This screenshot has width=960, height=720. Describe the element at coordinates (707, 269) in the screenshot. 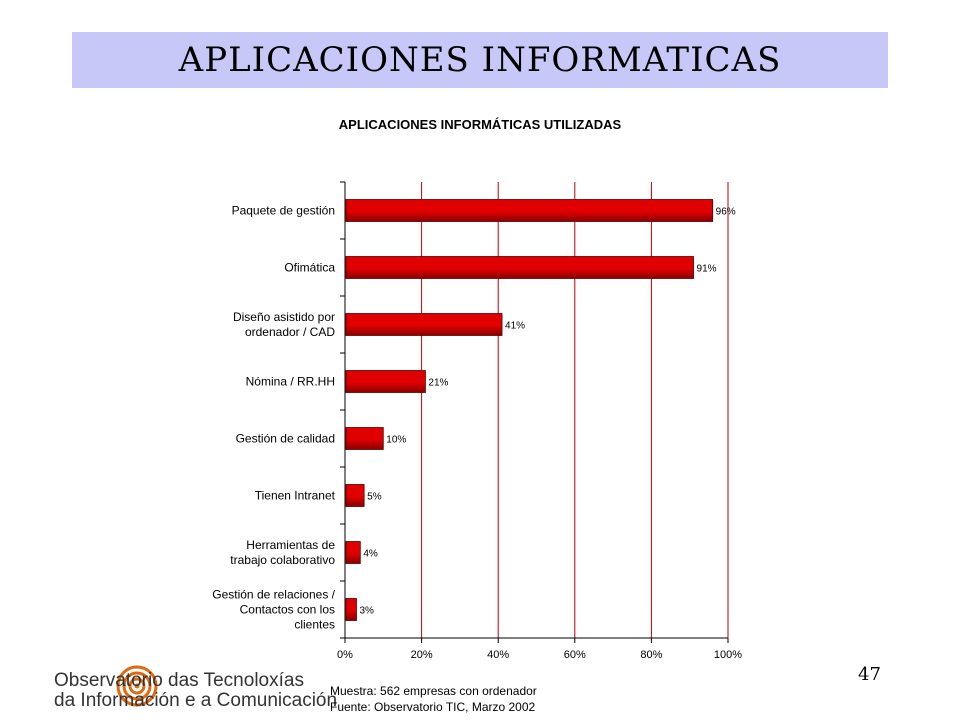

I see `bar-value-label: 91%` at that location.